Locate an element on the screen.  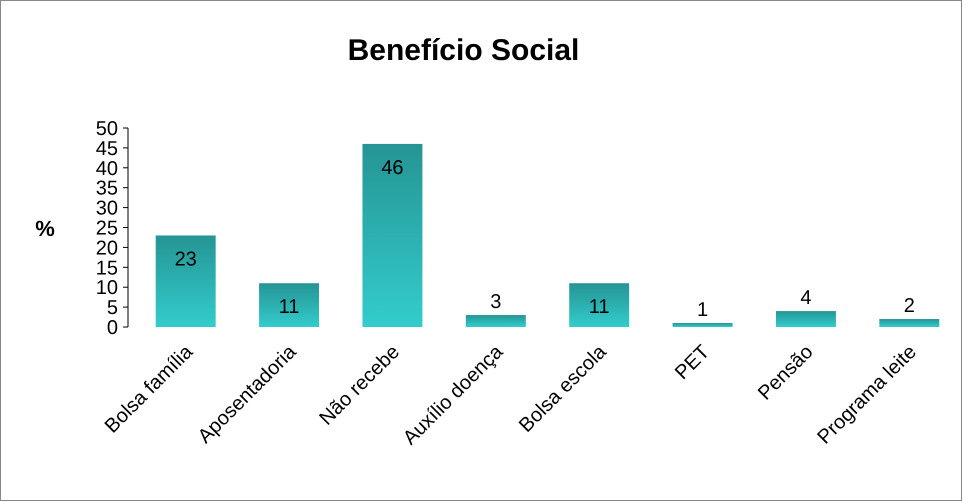
y-tick-label: 30 is located at coordinates (107, 209).